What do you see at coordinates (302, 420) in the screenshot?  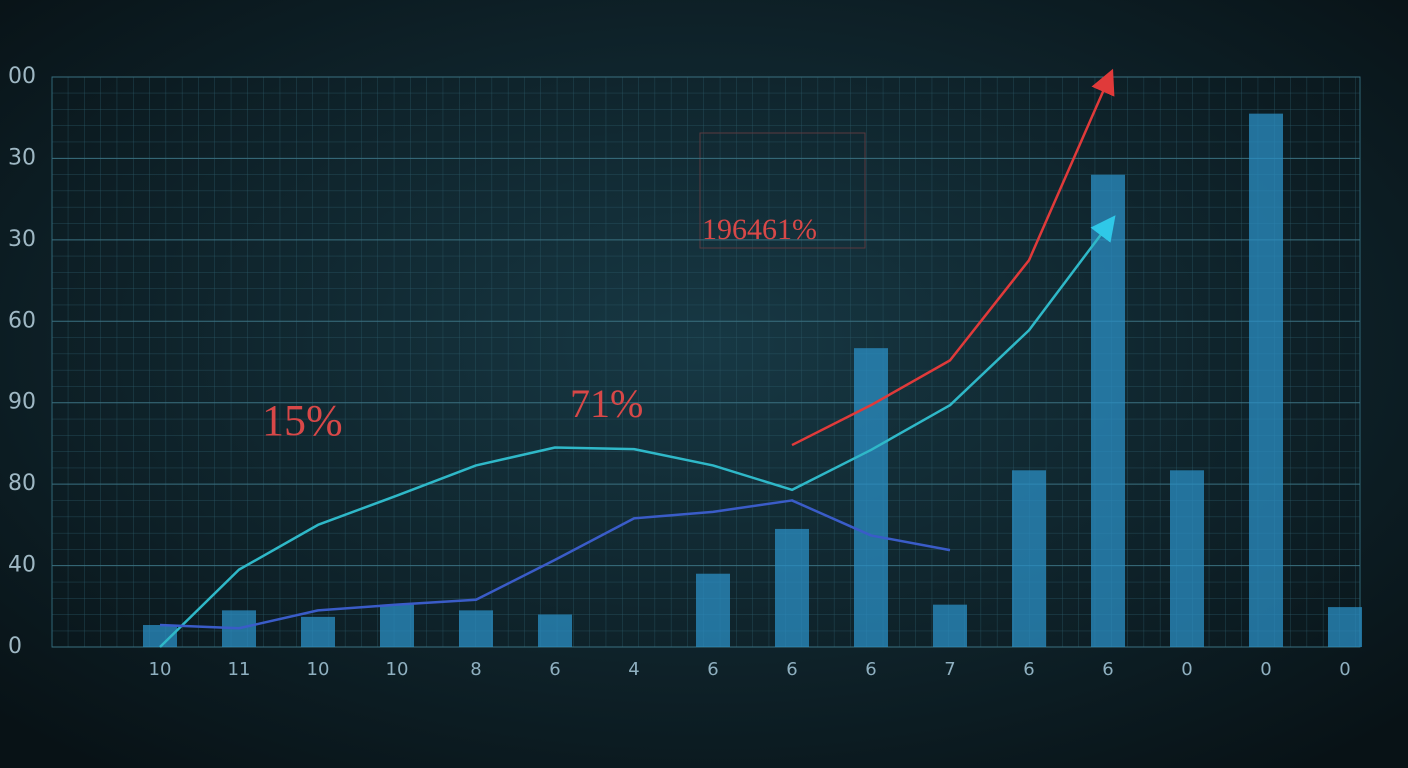 I see `annotation: 15%` at bounding box center [302, 420].